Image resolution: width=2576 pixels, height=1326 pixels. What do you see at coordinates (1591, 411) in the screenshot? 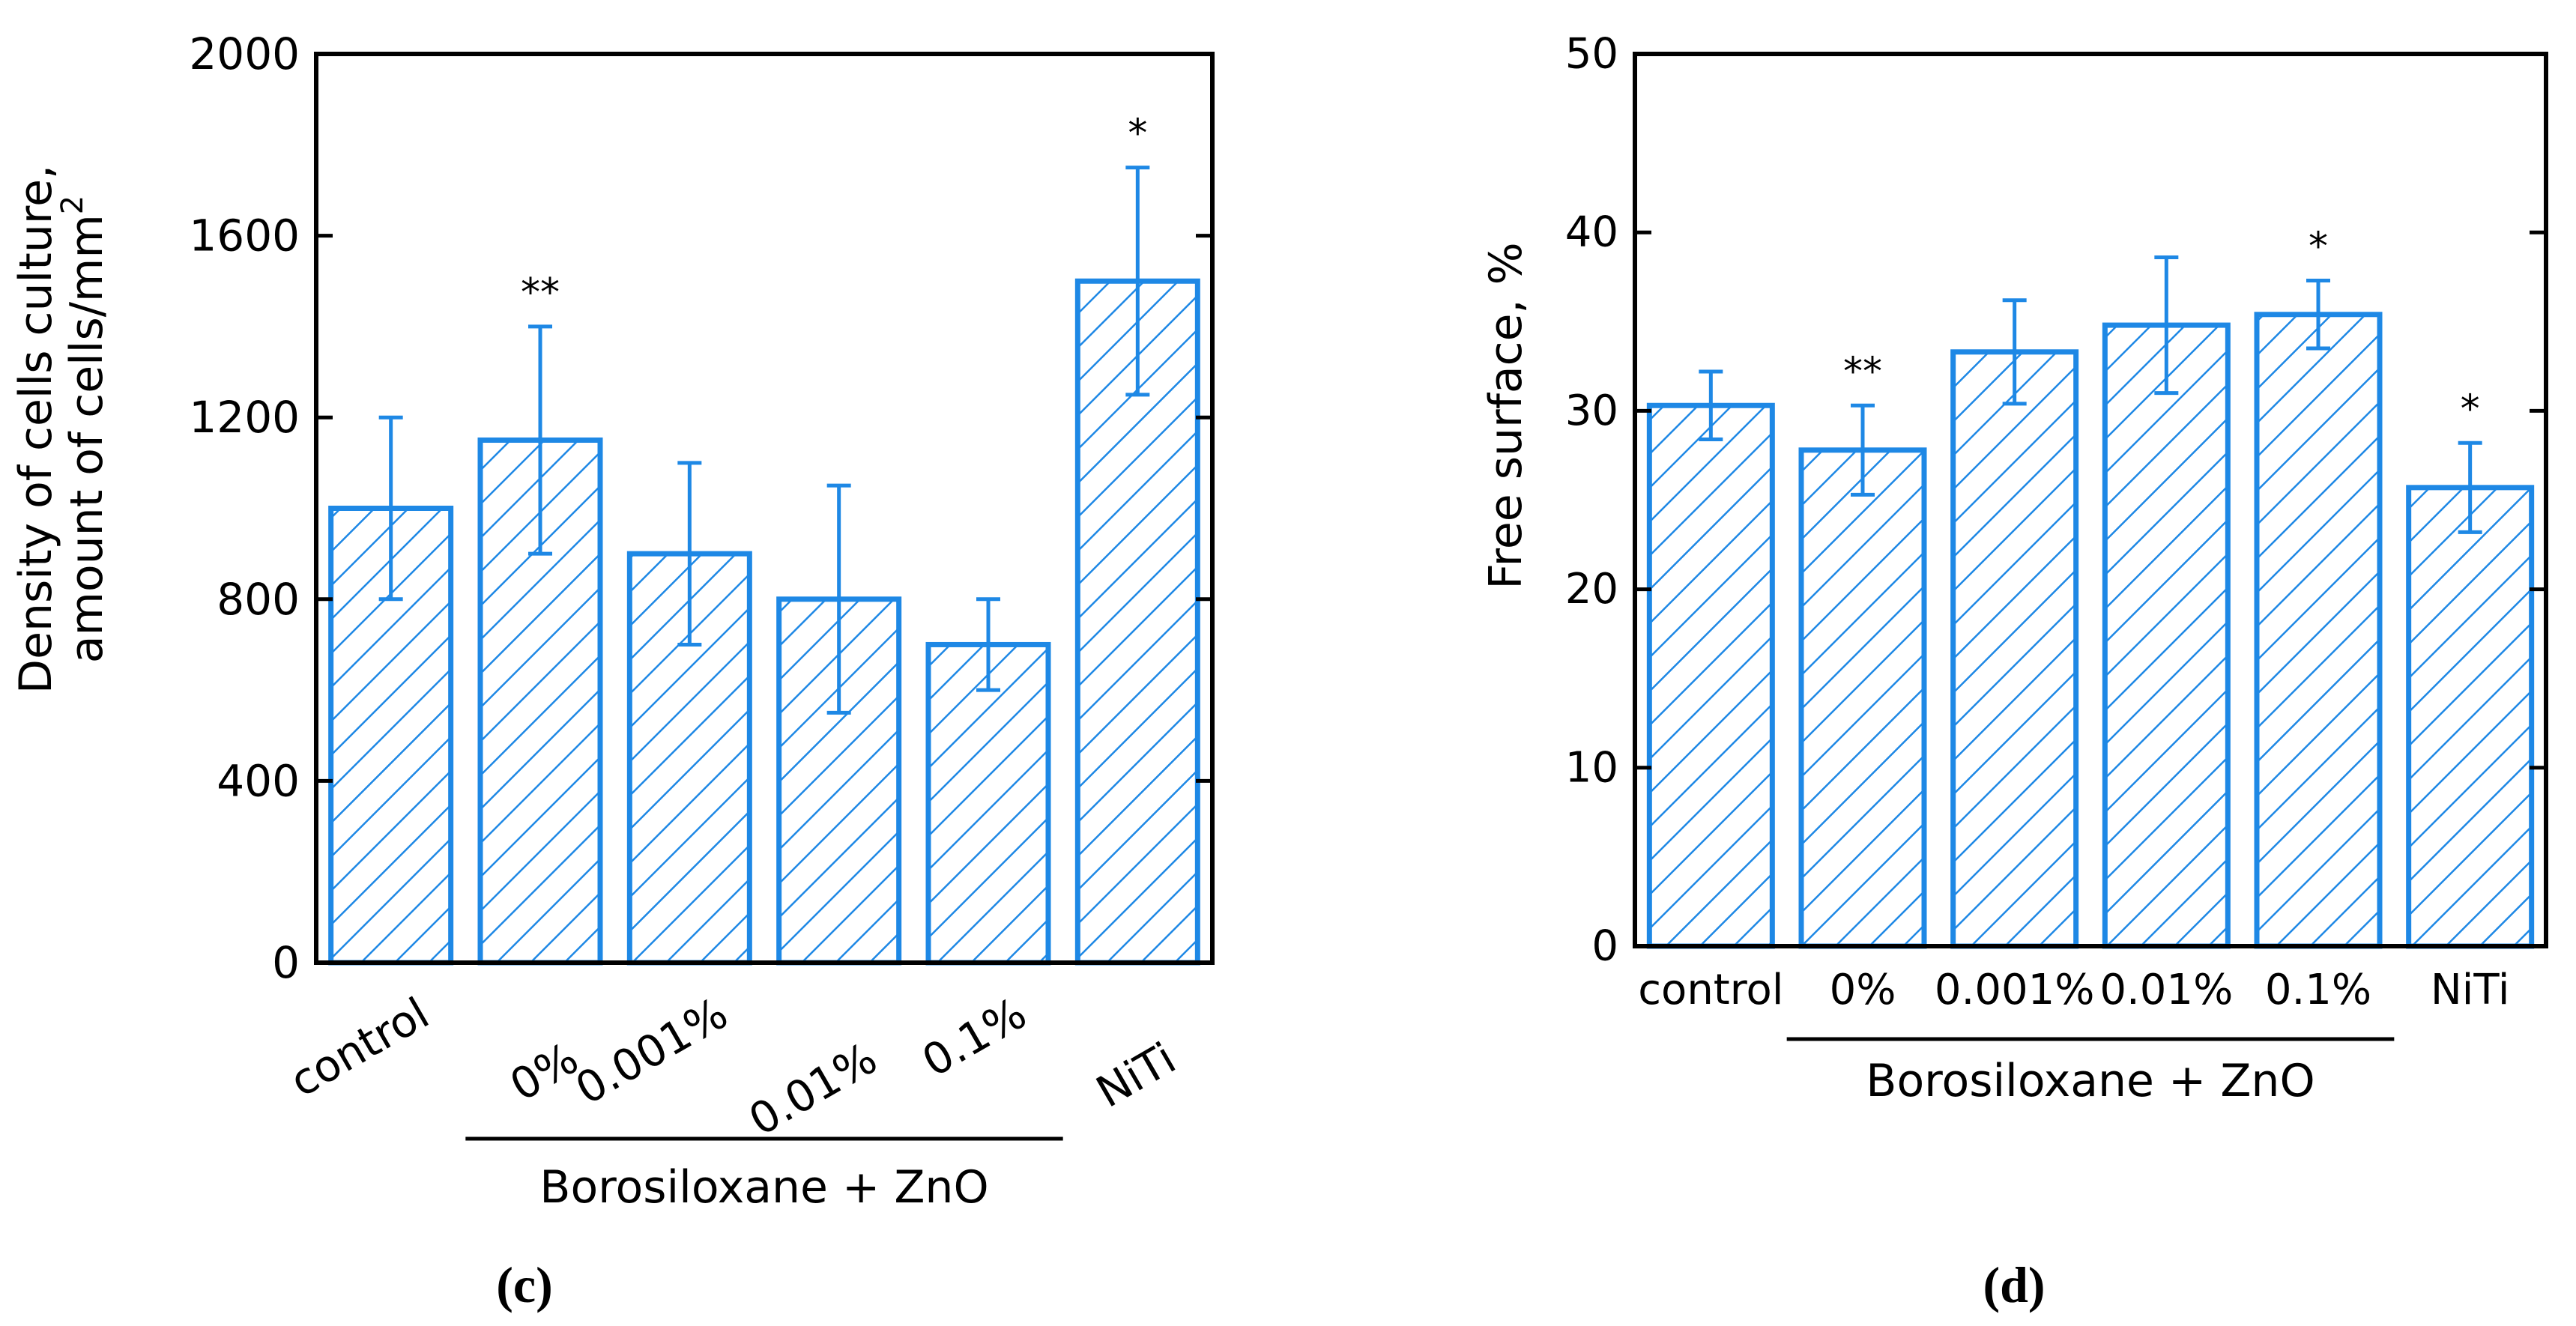
I see `y-tick-label-d-3: 30` at bounding box center [1591, 411].